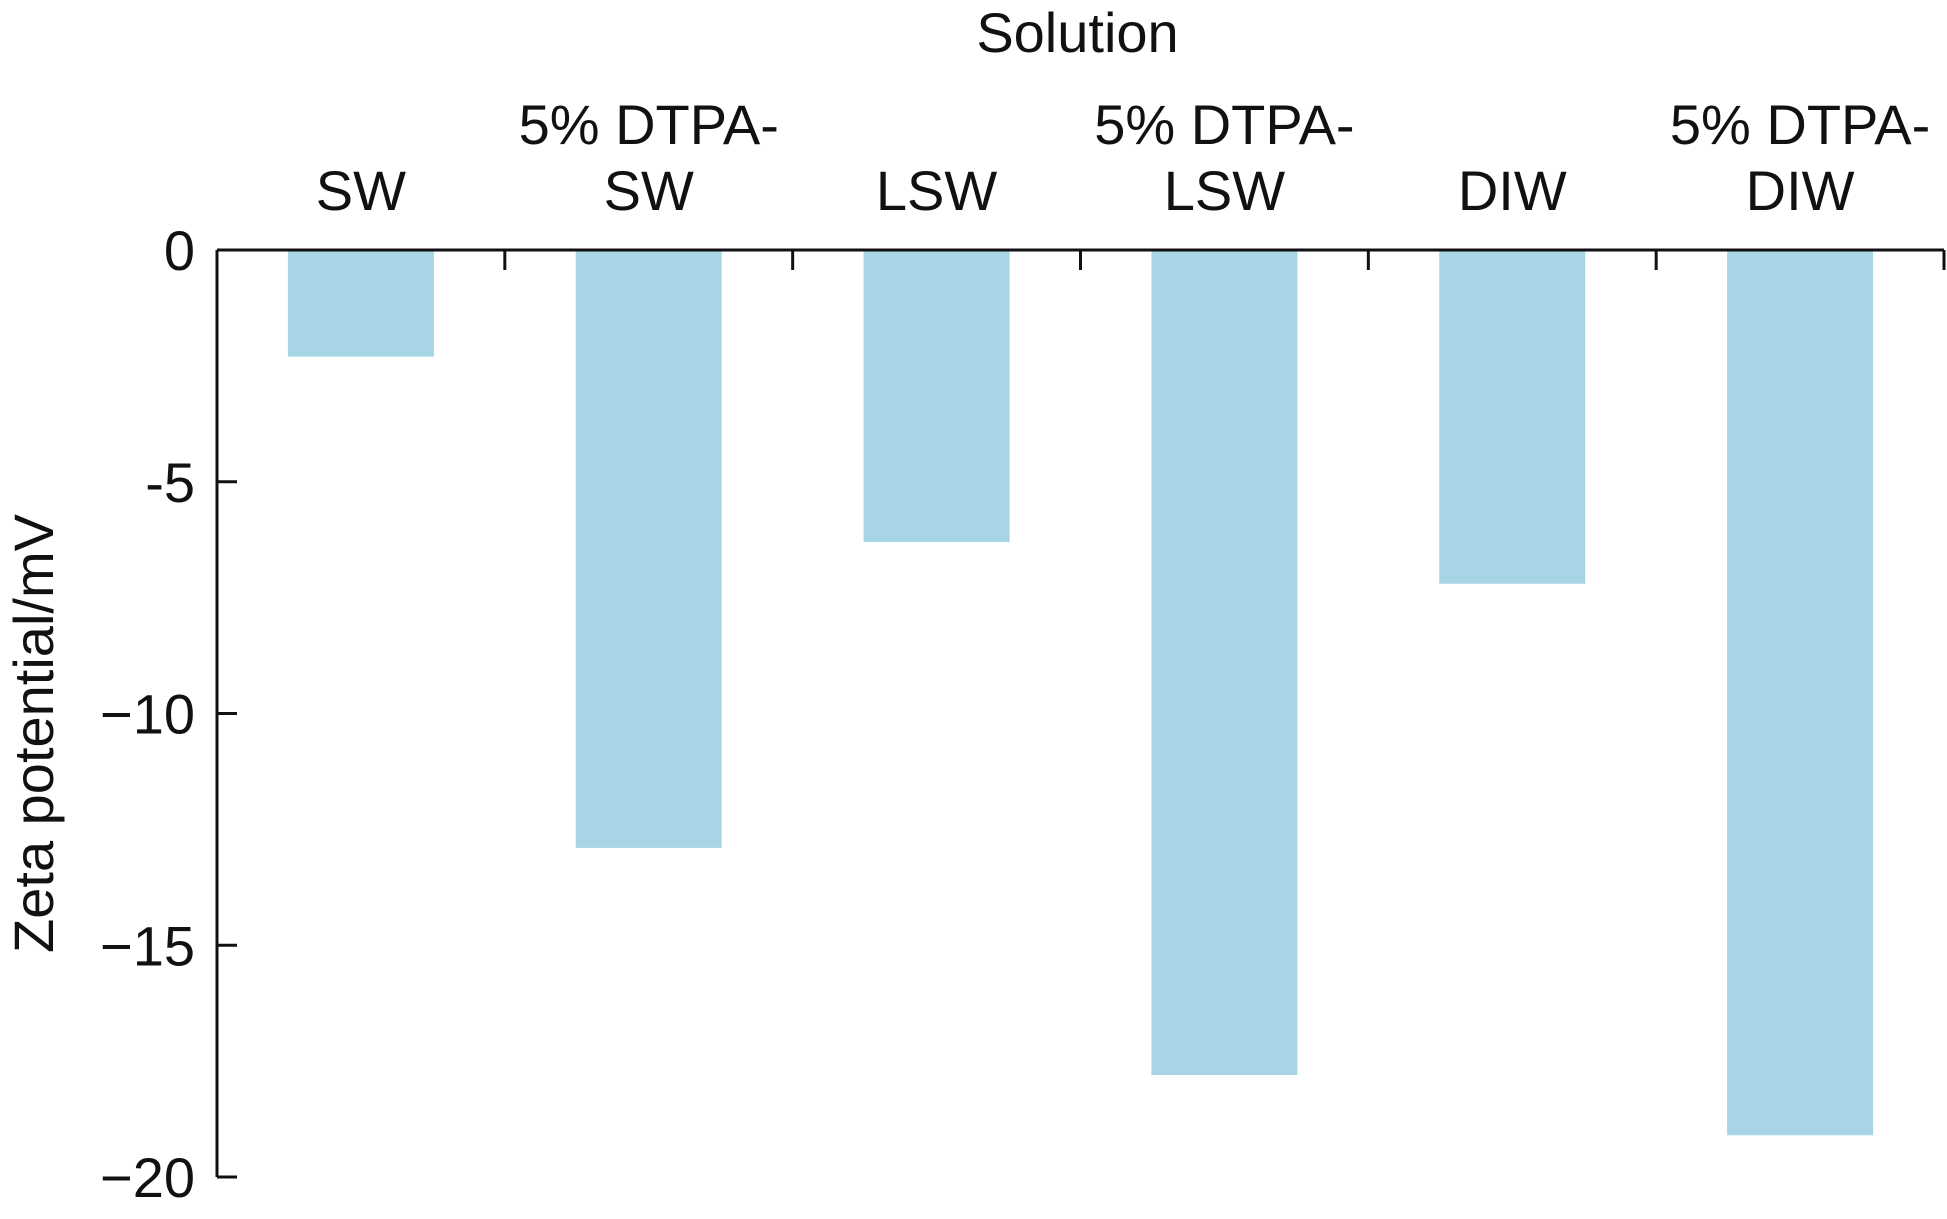 The height and width of the screenshot is (1219, 1947). I want to click on y-tick-label-1: -5, so click(170, 482).